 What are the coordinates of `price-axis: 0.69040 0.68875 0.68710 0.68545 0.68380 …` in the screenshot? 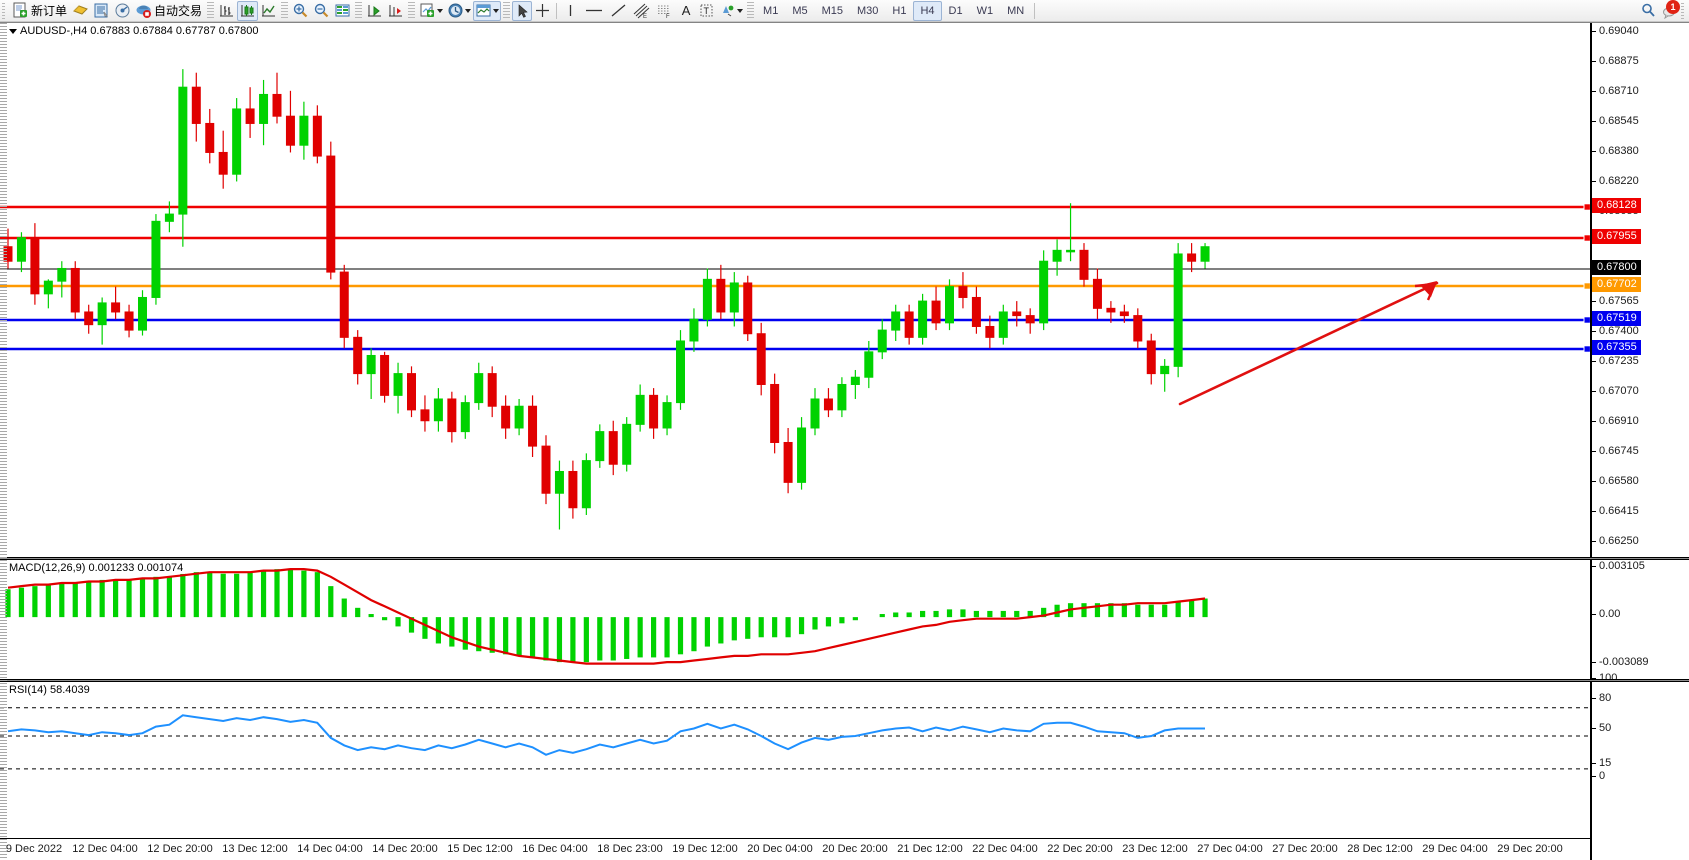 It's located at (1639, 441).